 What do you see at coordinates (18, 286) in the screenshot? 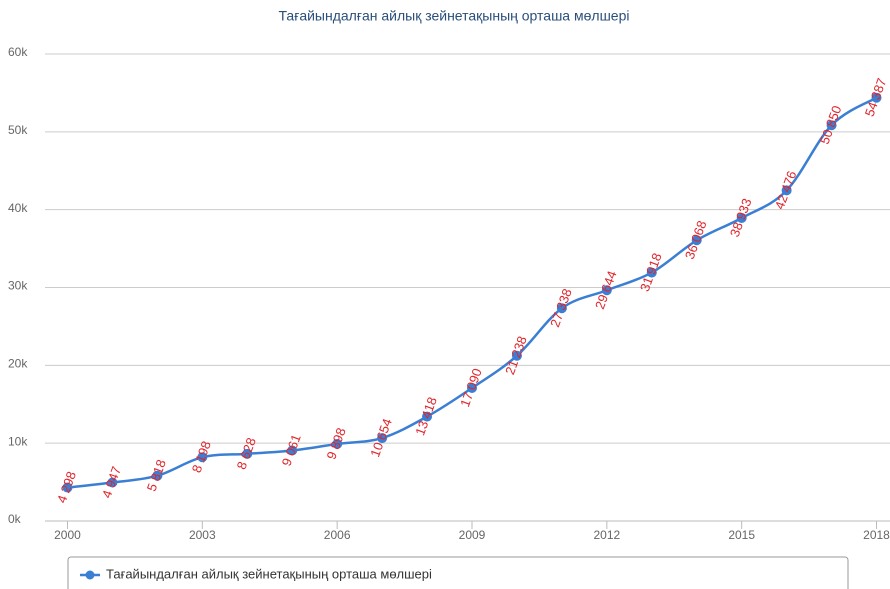
I see `y-tick-label: 30k` at bounding box center [18, 286].